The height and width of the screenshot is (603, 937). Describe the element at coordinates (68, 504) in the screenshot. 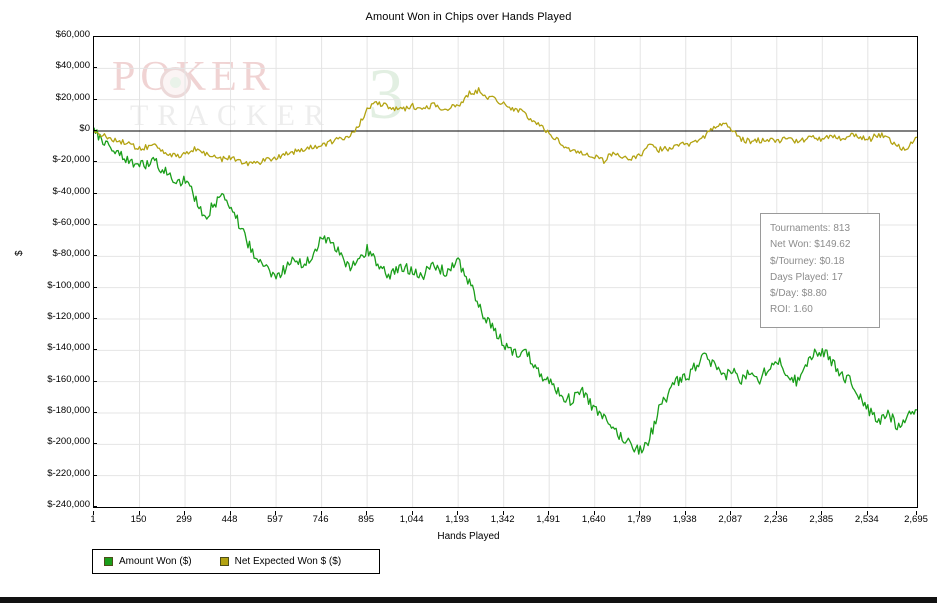

I see `y-tick-label: $-240,000` at that location.